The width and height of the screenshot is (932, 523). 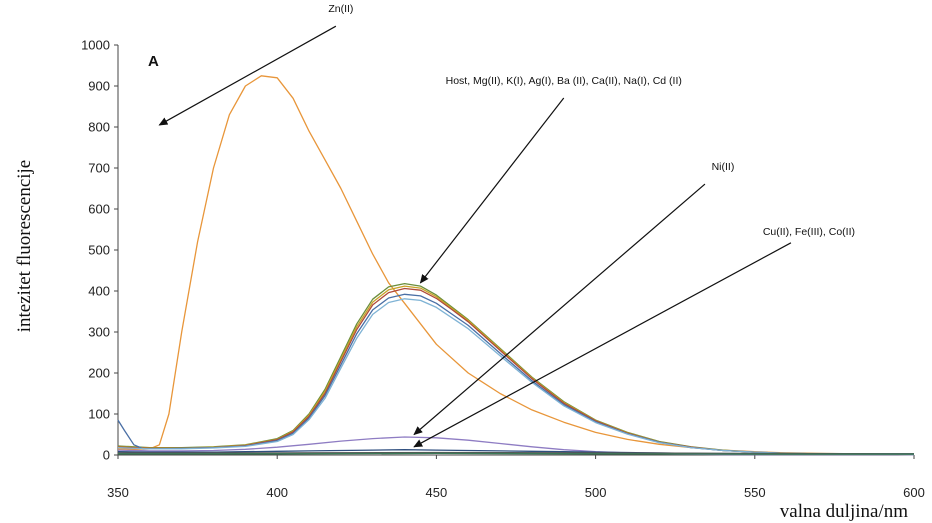 I want to click on y-tick-label: 100, so click(x=99, y=414).